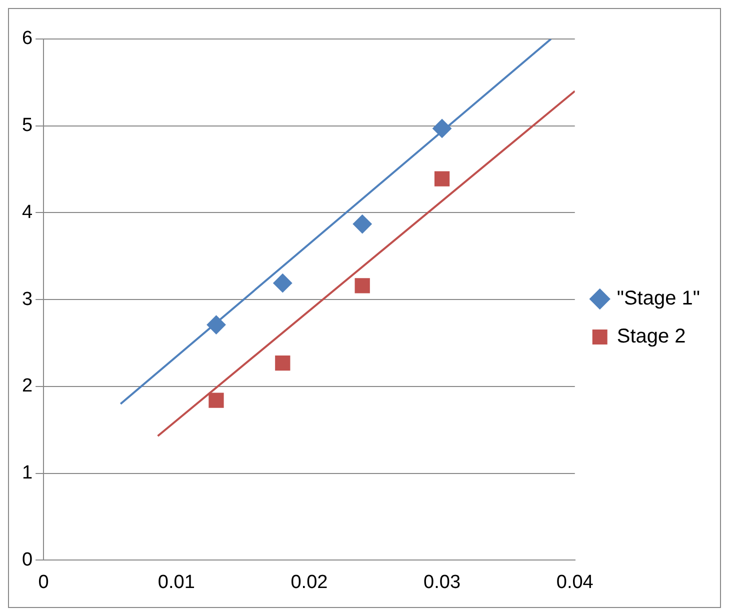  Describe the element at coordinates (442, 582) in the screenshot. I see `x-tick-label: 0.03` at that location.